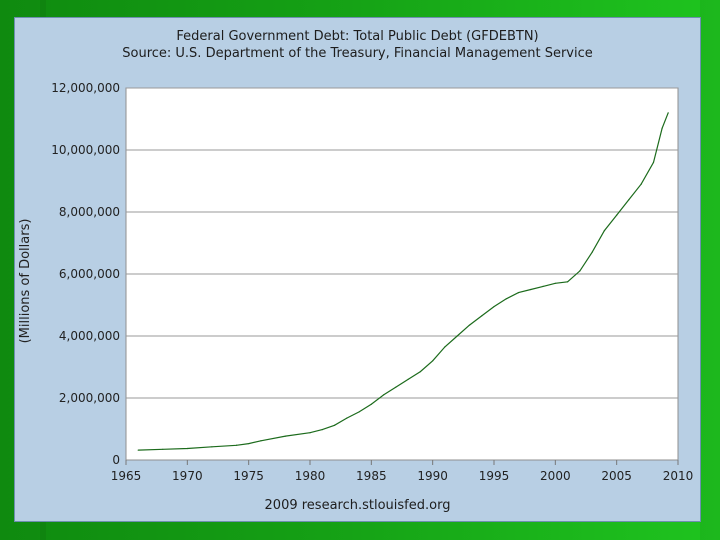 Image resolution: width=720 pixels, height=540 pixels. Describe the element at coordinates (187, 476) in the screenshot. I see `x-tick-label: 1970` at that location.